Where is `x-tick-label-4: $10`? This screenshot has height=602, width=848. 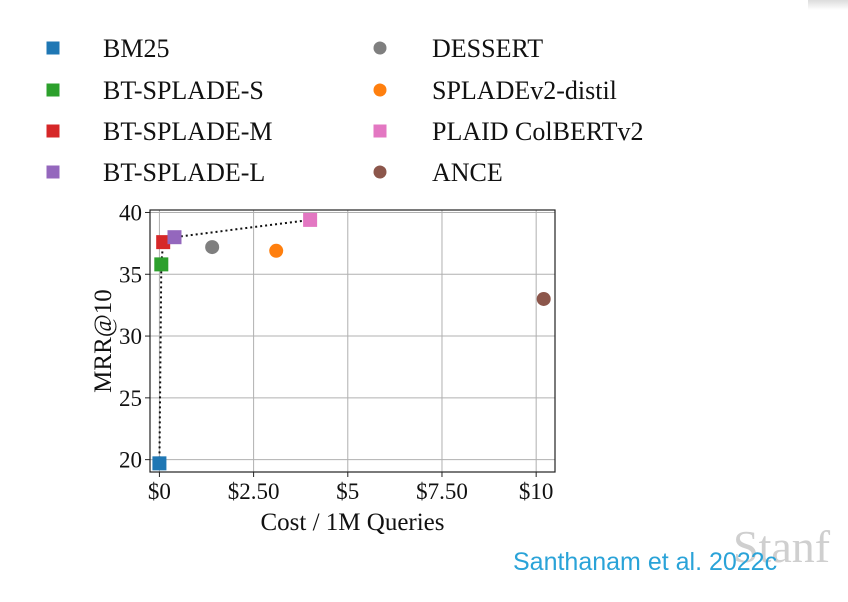 x-tick-label-4: $10 is located at coordinates (536, 491).